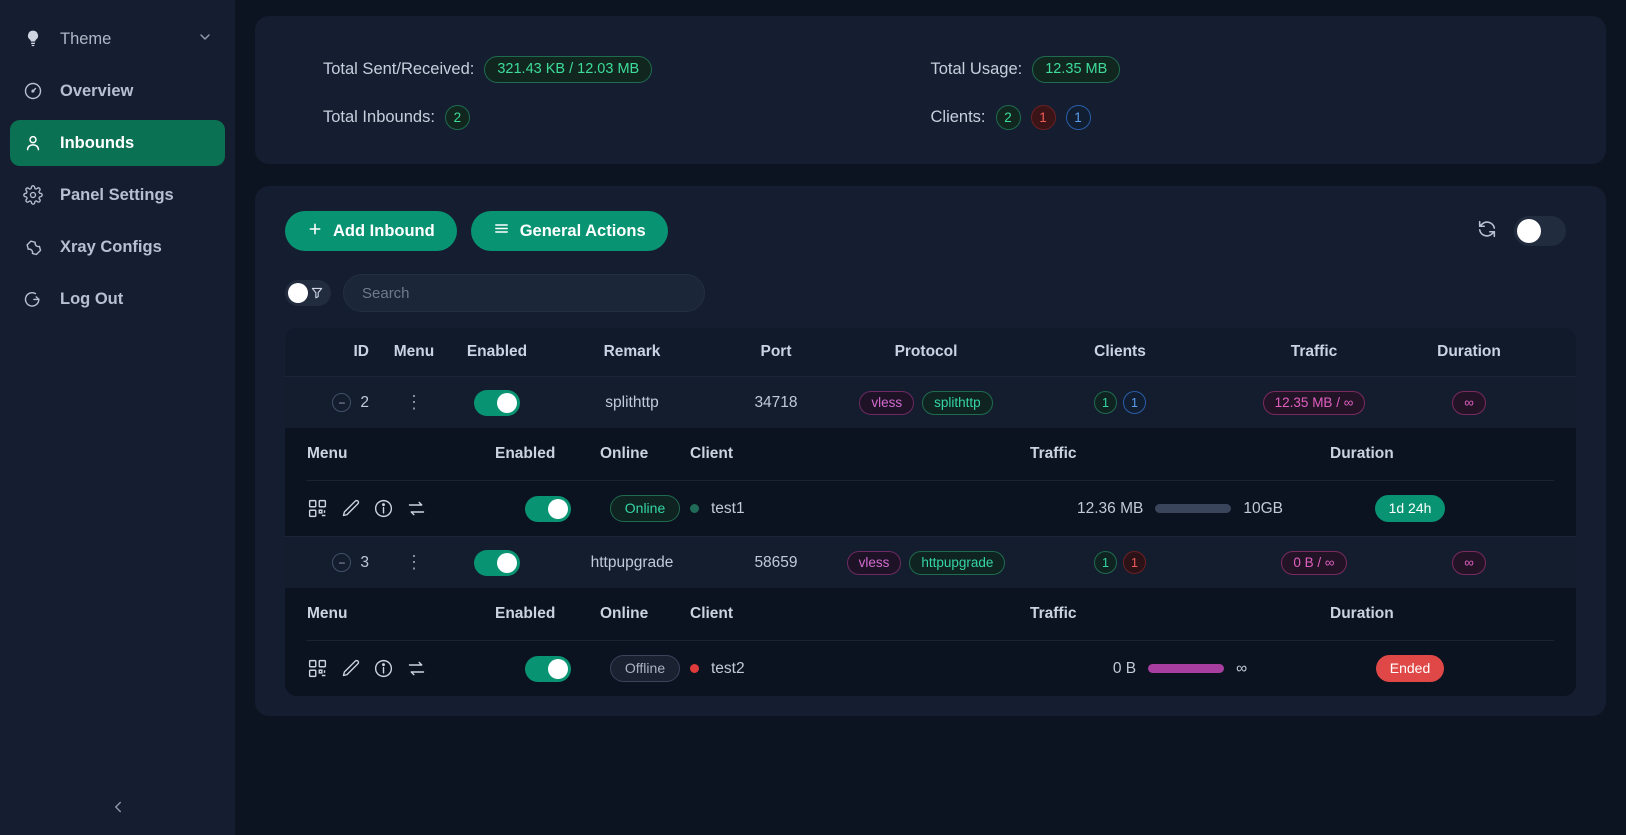 Image resolution: width=1626 pixels, height=835 pixels. What do you see at coordinates (582, 230) in the screenshot?
I see `general-actions-label: General Actions` at bounding box center [582, 230].